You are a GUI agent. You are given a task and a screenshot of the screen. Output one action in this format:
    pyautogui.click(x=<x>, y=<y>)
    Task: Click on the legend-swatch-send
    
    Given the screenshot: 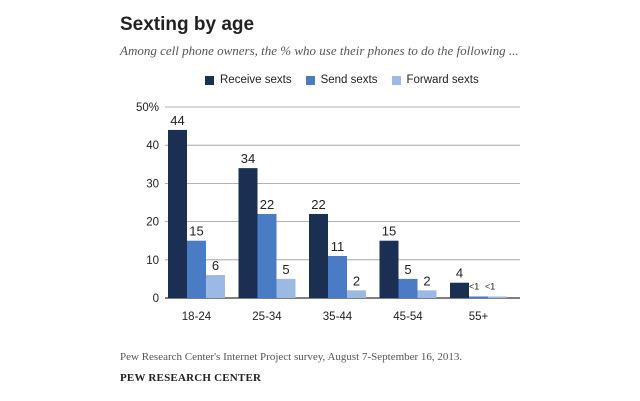 What is the action you would take?
    pyautogui.click(x=310, y=80)
    